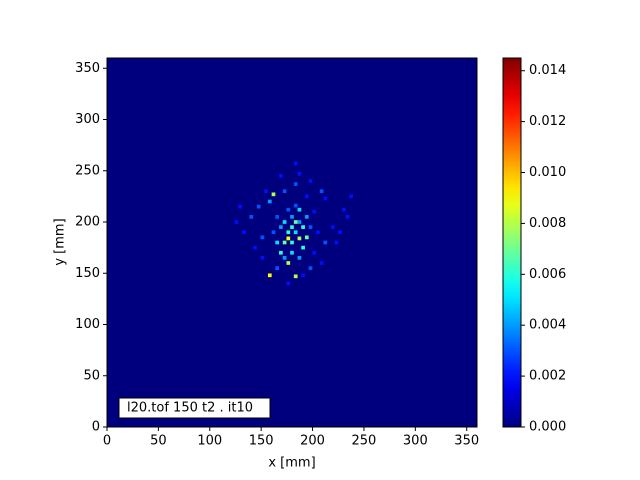 This screenshot has width=640, height=480. Describe the element at coordinates (547, 274) in the screenshot. I see `colorbar-tick-label: 0.006` at that location.